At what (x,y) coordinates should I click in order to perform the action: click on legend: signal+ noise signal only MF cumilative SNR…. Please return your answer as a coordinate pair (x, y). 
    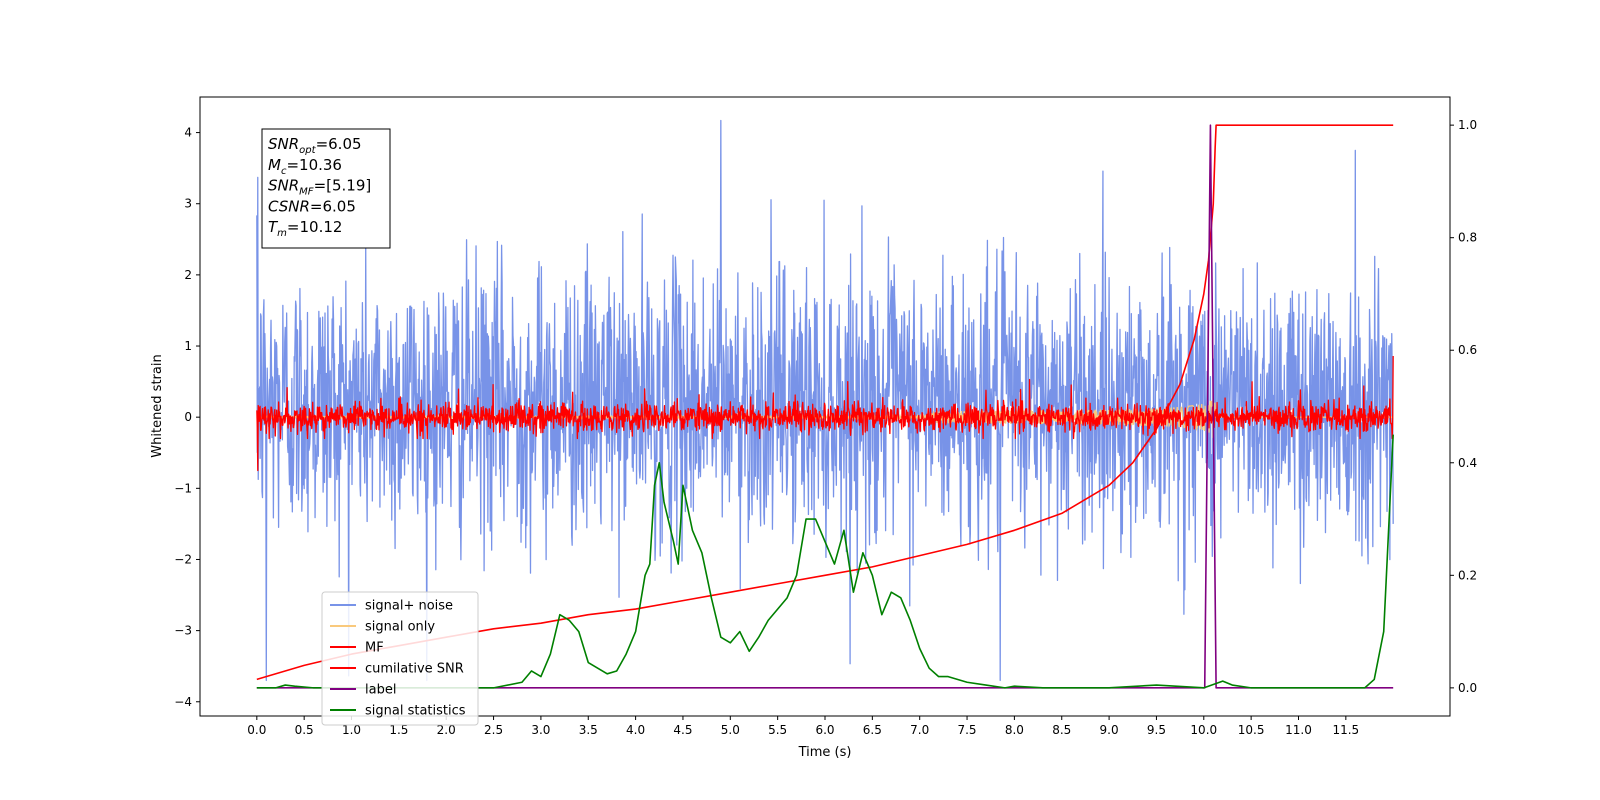
    Looking at the image, I should click on (400, 658).